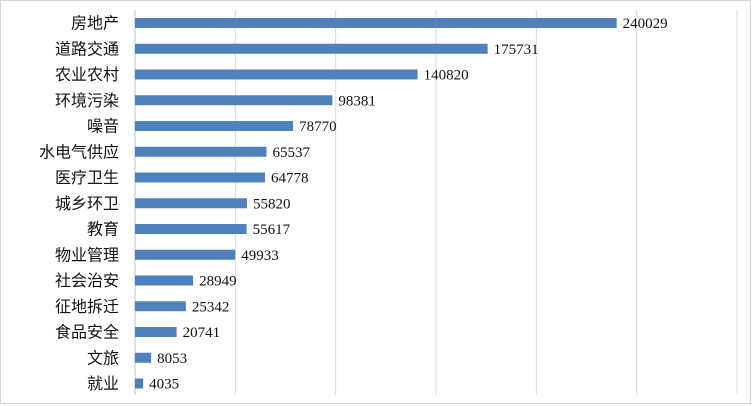  What do you see at coordinates (645, 24) in the screenshot?
I see `data-label: 240029` at bounding box center [645, 24].